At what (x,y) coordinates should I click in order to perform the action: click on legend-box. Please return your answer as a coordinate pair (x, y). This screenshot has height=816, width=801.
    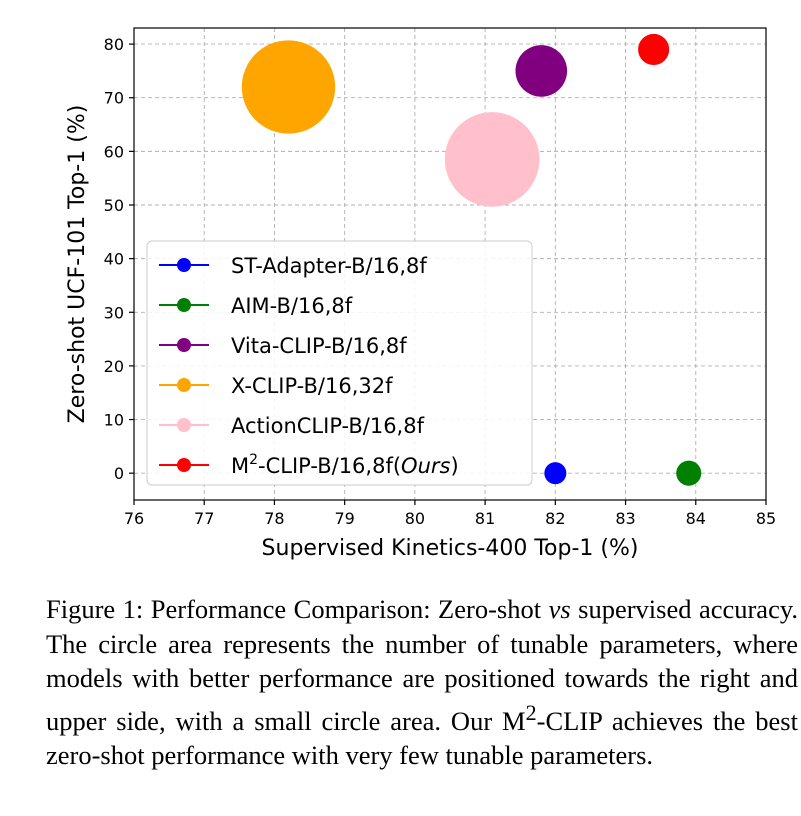
    Looking at the image, I should click on (339, 363).